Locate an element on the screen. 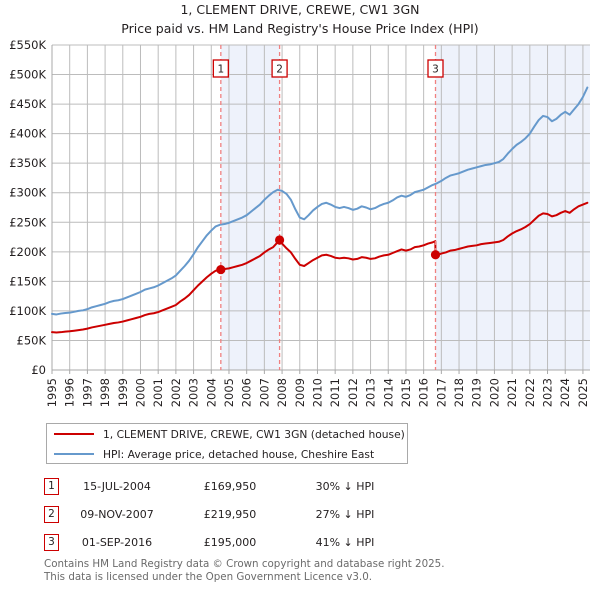 This screenshot has width=600, height=590. y-axis-label: £50K is located at coordinates (32, 340).